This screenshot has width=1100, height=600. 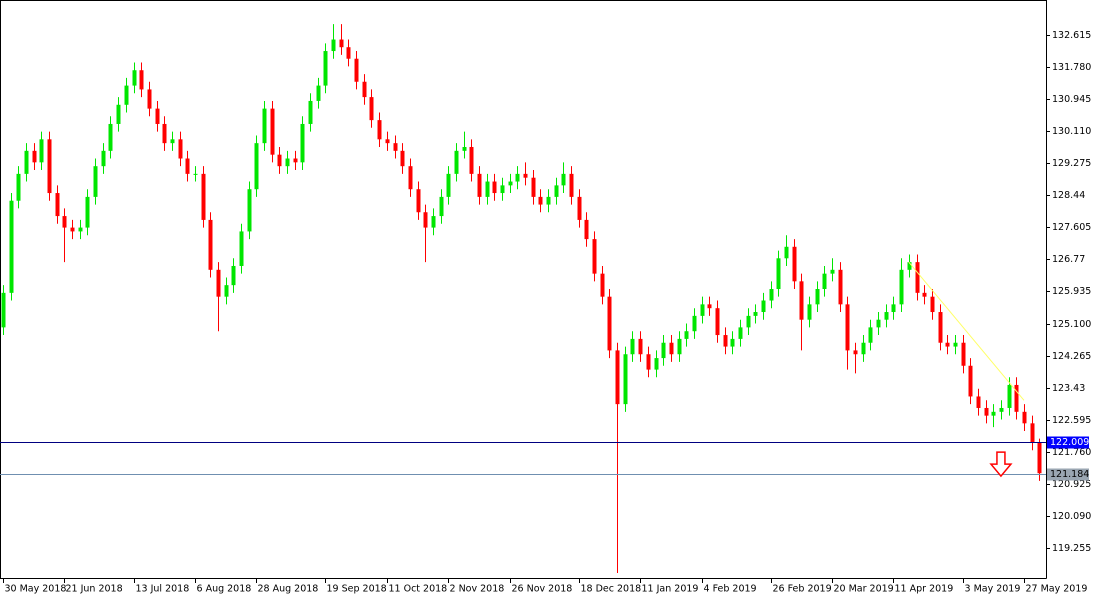 What do you see at coordinates (1071, 67) in the screenshot?
I see `y-tick-label: 131.780` at bounding box center [1071, 67].